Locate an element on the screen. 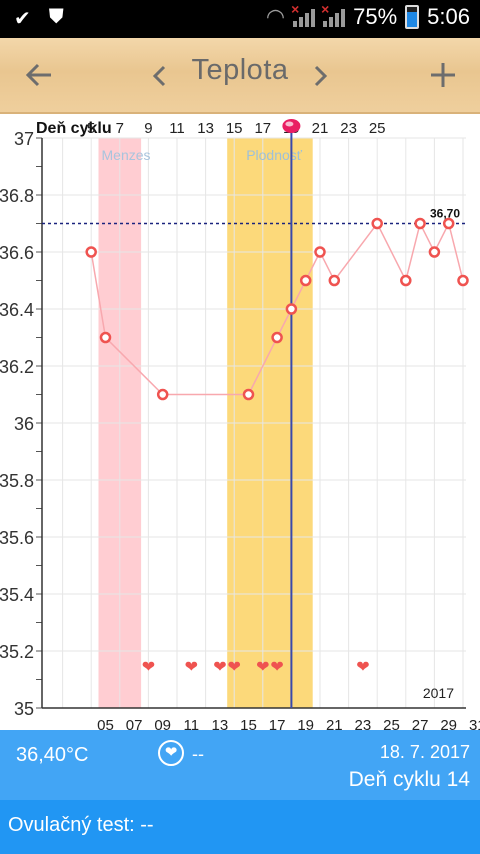  cycle-day-tick: 17 is located at coordinates (262, 128).